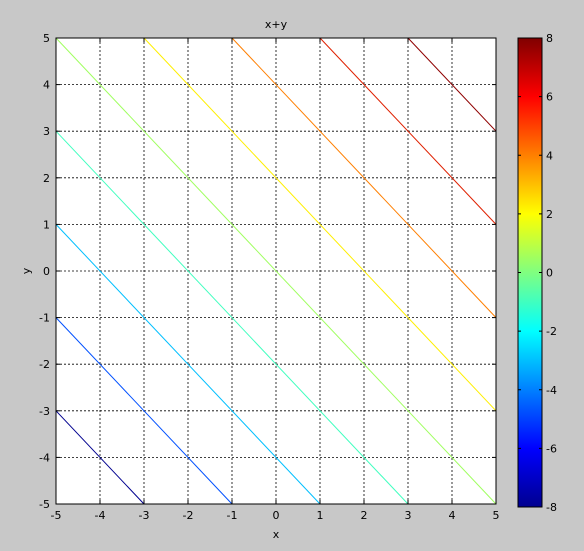 This screenshot has width=584, height=551. What do you see at coordinates (549, 38) in the screenshot?
I see `colorbar-tick-label: 8` at bounding box center [549, 38].